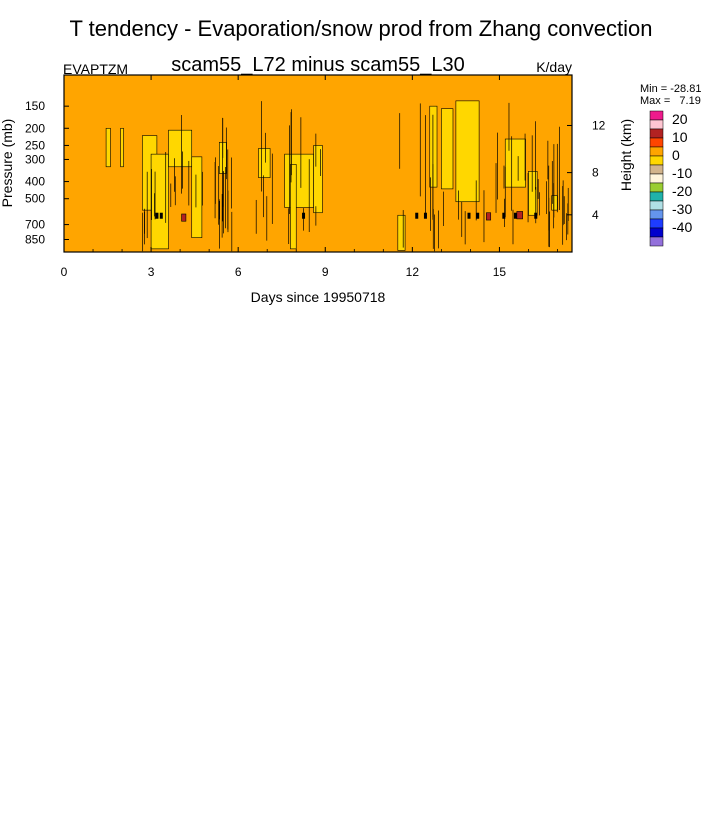 The width and height of the screenshot is (722, 830). What do you see at coordinates (500, 272) in the screenshot?
I see `x-tick-label: 15` at bounding box center [500, 272].